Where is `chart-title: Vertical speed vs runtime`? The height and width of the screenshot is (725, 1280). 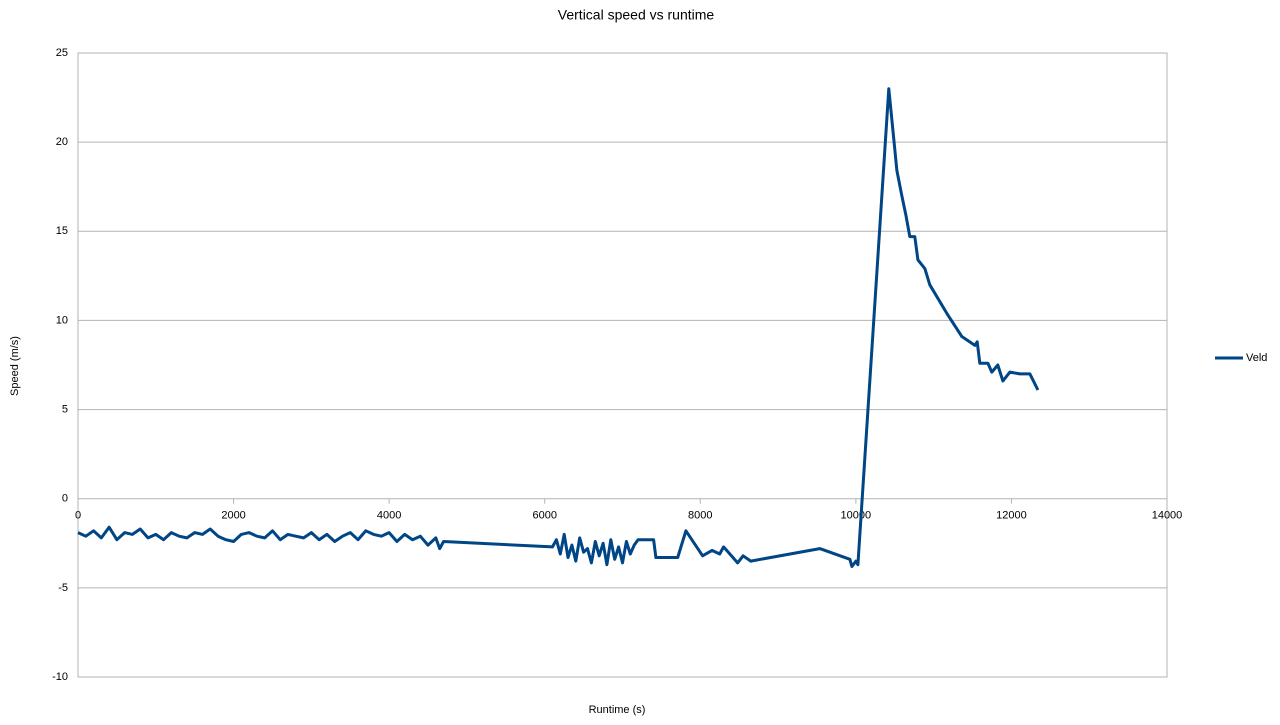
chart-title: Vertical speed vs runtime is located at coordinates (636, 15).